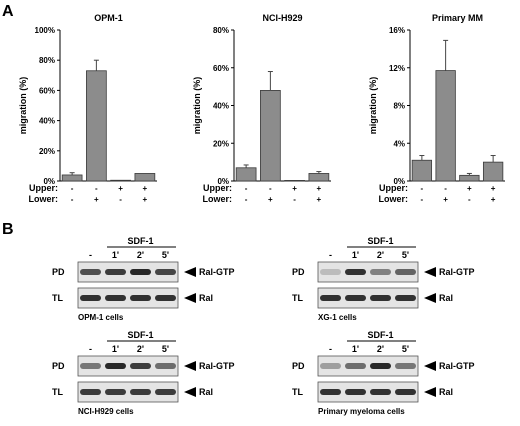 The height and width of the screenshot is (426, 520). I want to click on y-tick-label: 12%, so click(397, 68).